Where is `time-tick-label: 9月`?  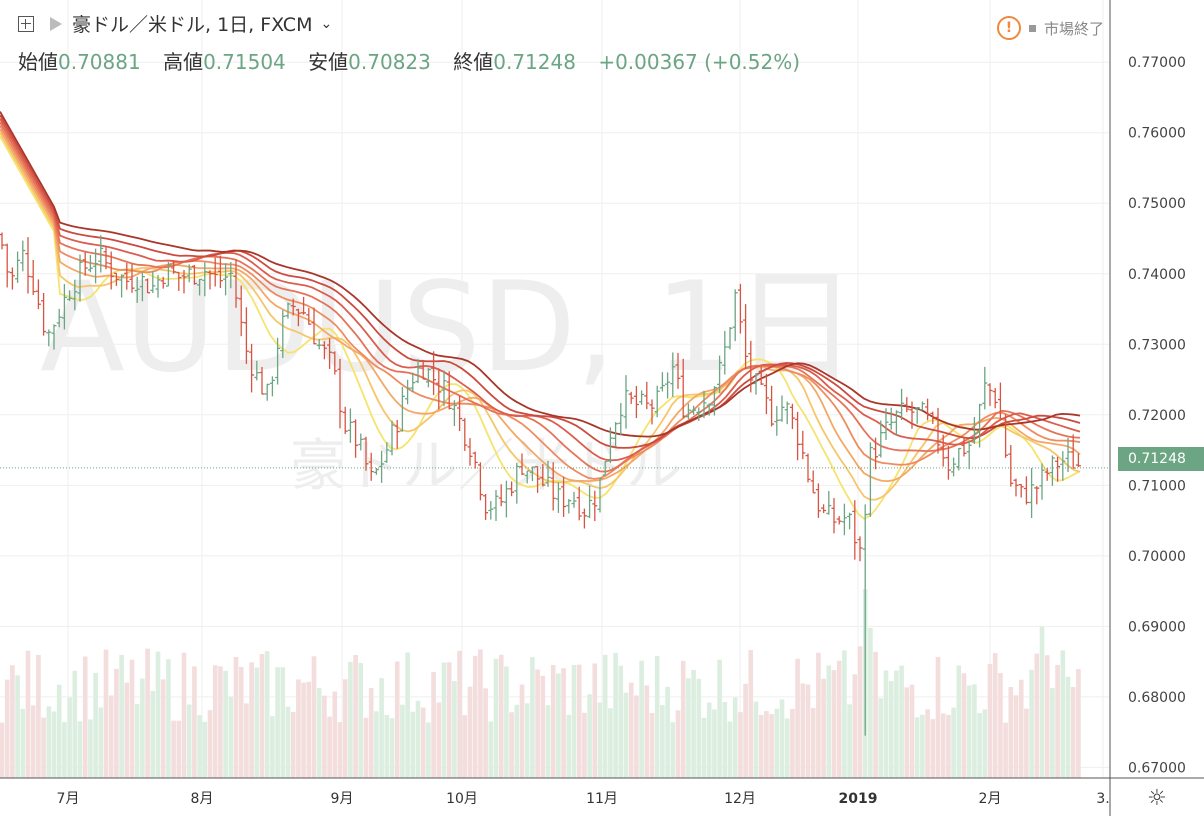
time-tick-label: 9月 is located at coordinates (342, 799).